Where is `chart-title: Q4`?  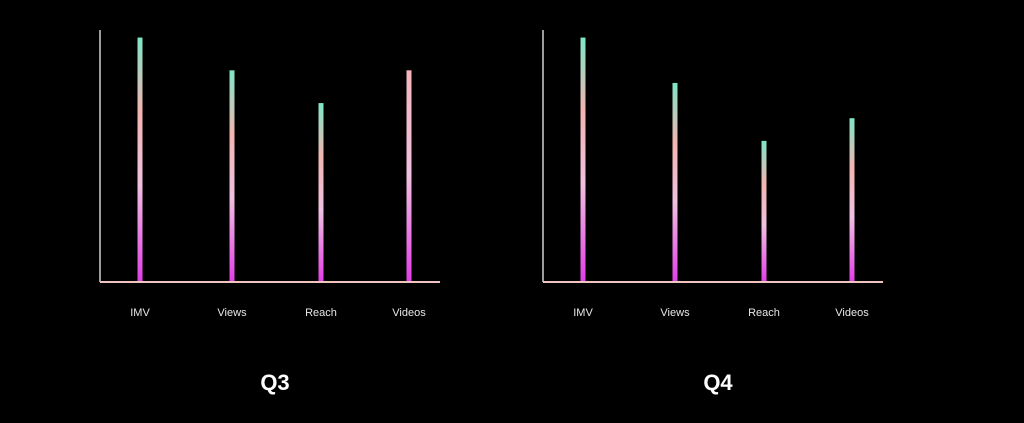
chart-title: Q4 is located at coordinates (718, 382).